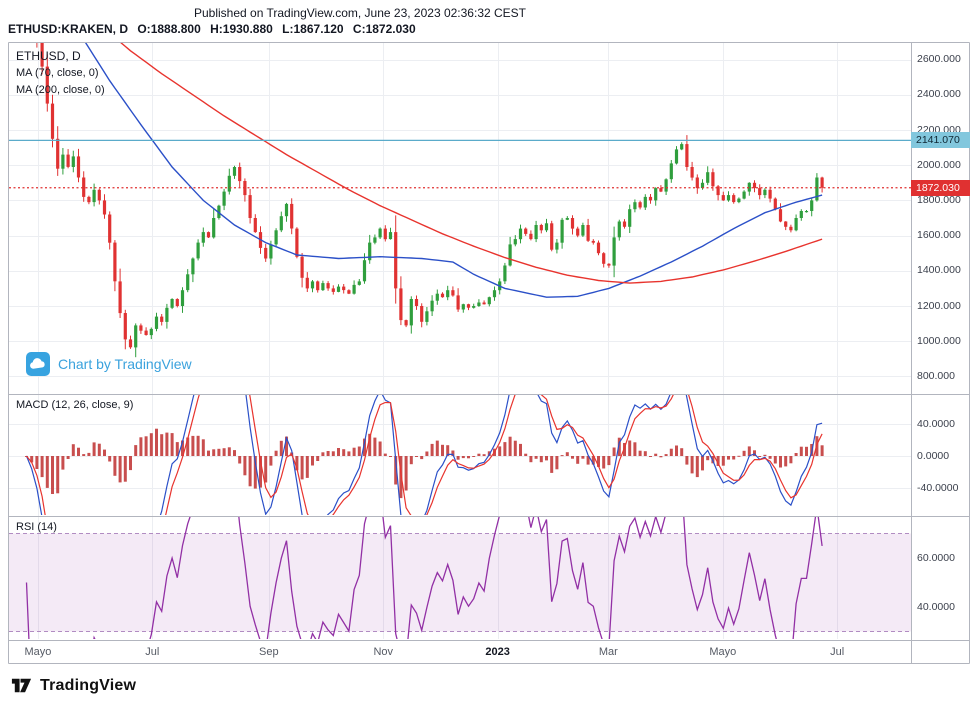  Describe the element at coordinates (144, 29) in the screenshot. I see `open-label: O:` at that location.